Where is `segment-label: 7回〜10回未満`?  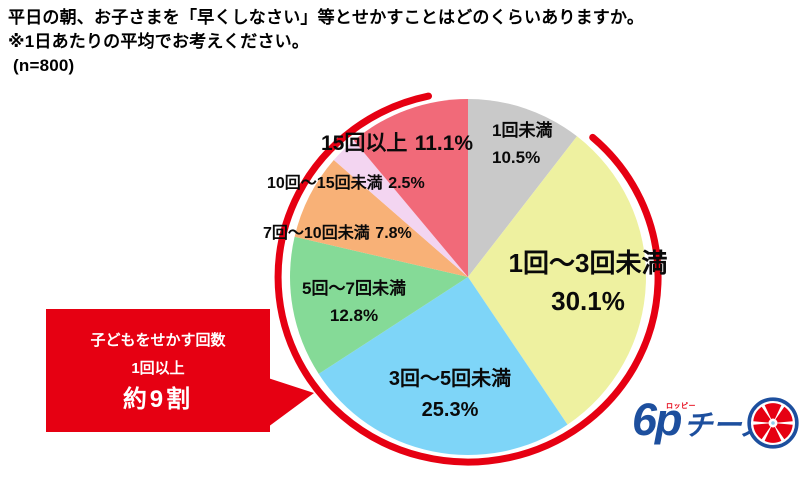
segment-label: 7回〜10回未満 is located at coordinates (316, 233).